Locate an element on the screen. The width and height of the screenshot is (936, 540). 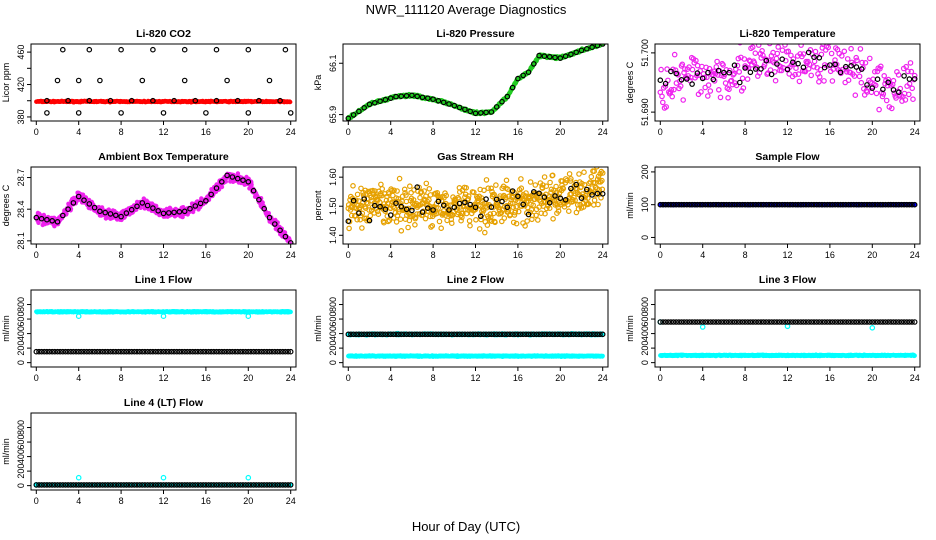
y-tick-label: 1.40 is located at coordinates (333, 236).